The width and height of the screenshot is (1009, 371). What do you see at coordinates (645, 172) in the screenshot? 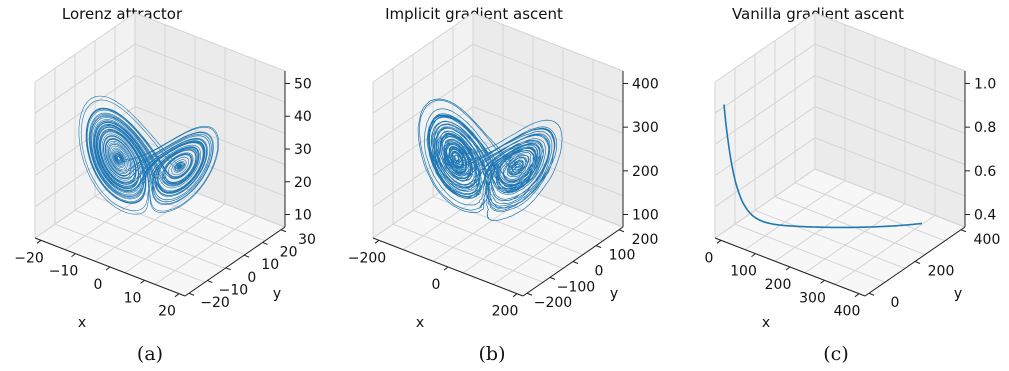
I see `z-tick-label: 200` at bounding box center [645, 172].